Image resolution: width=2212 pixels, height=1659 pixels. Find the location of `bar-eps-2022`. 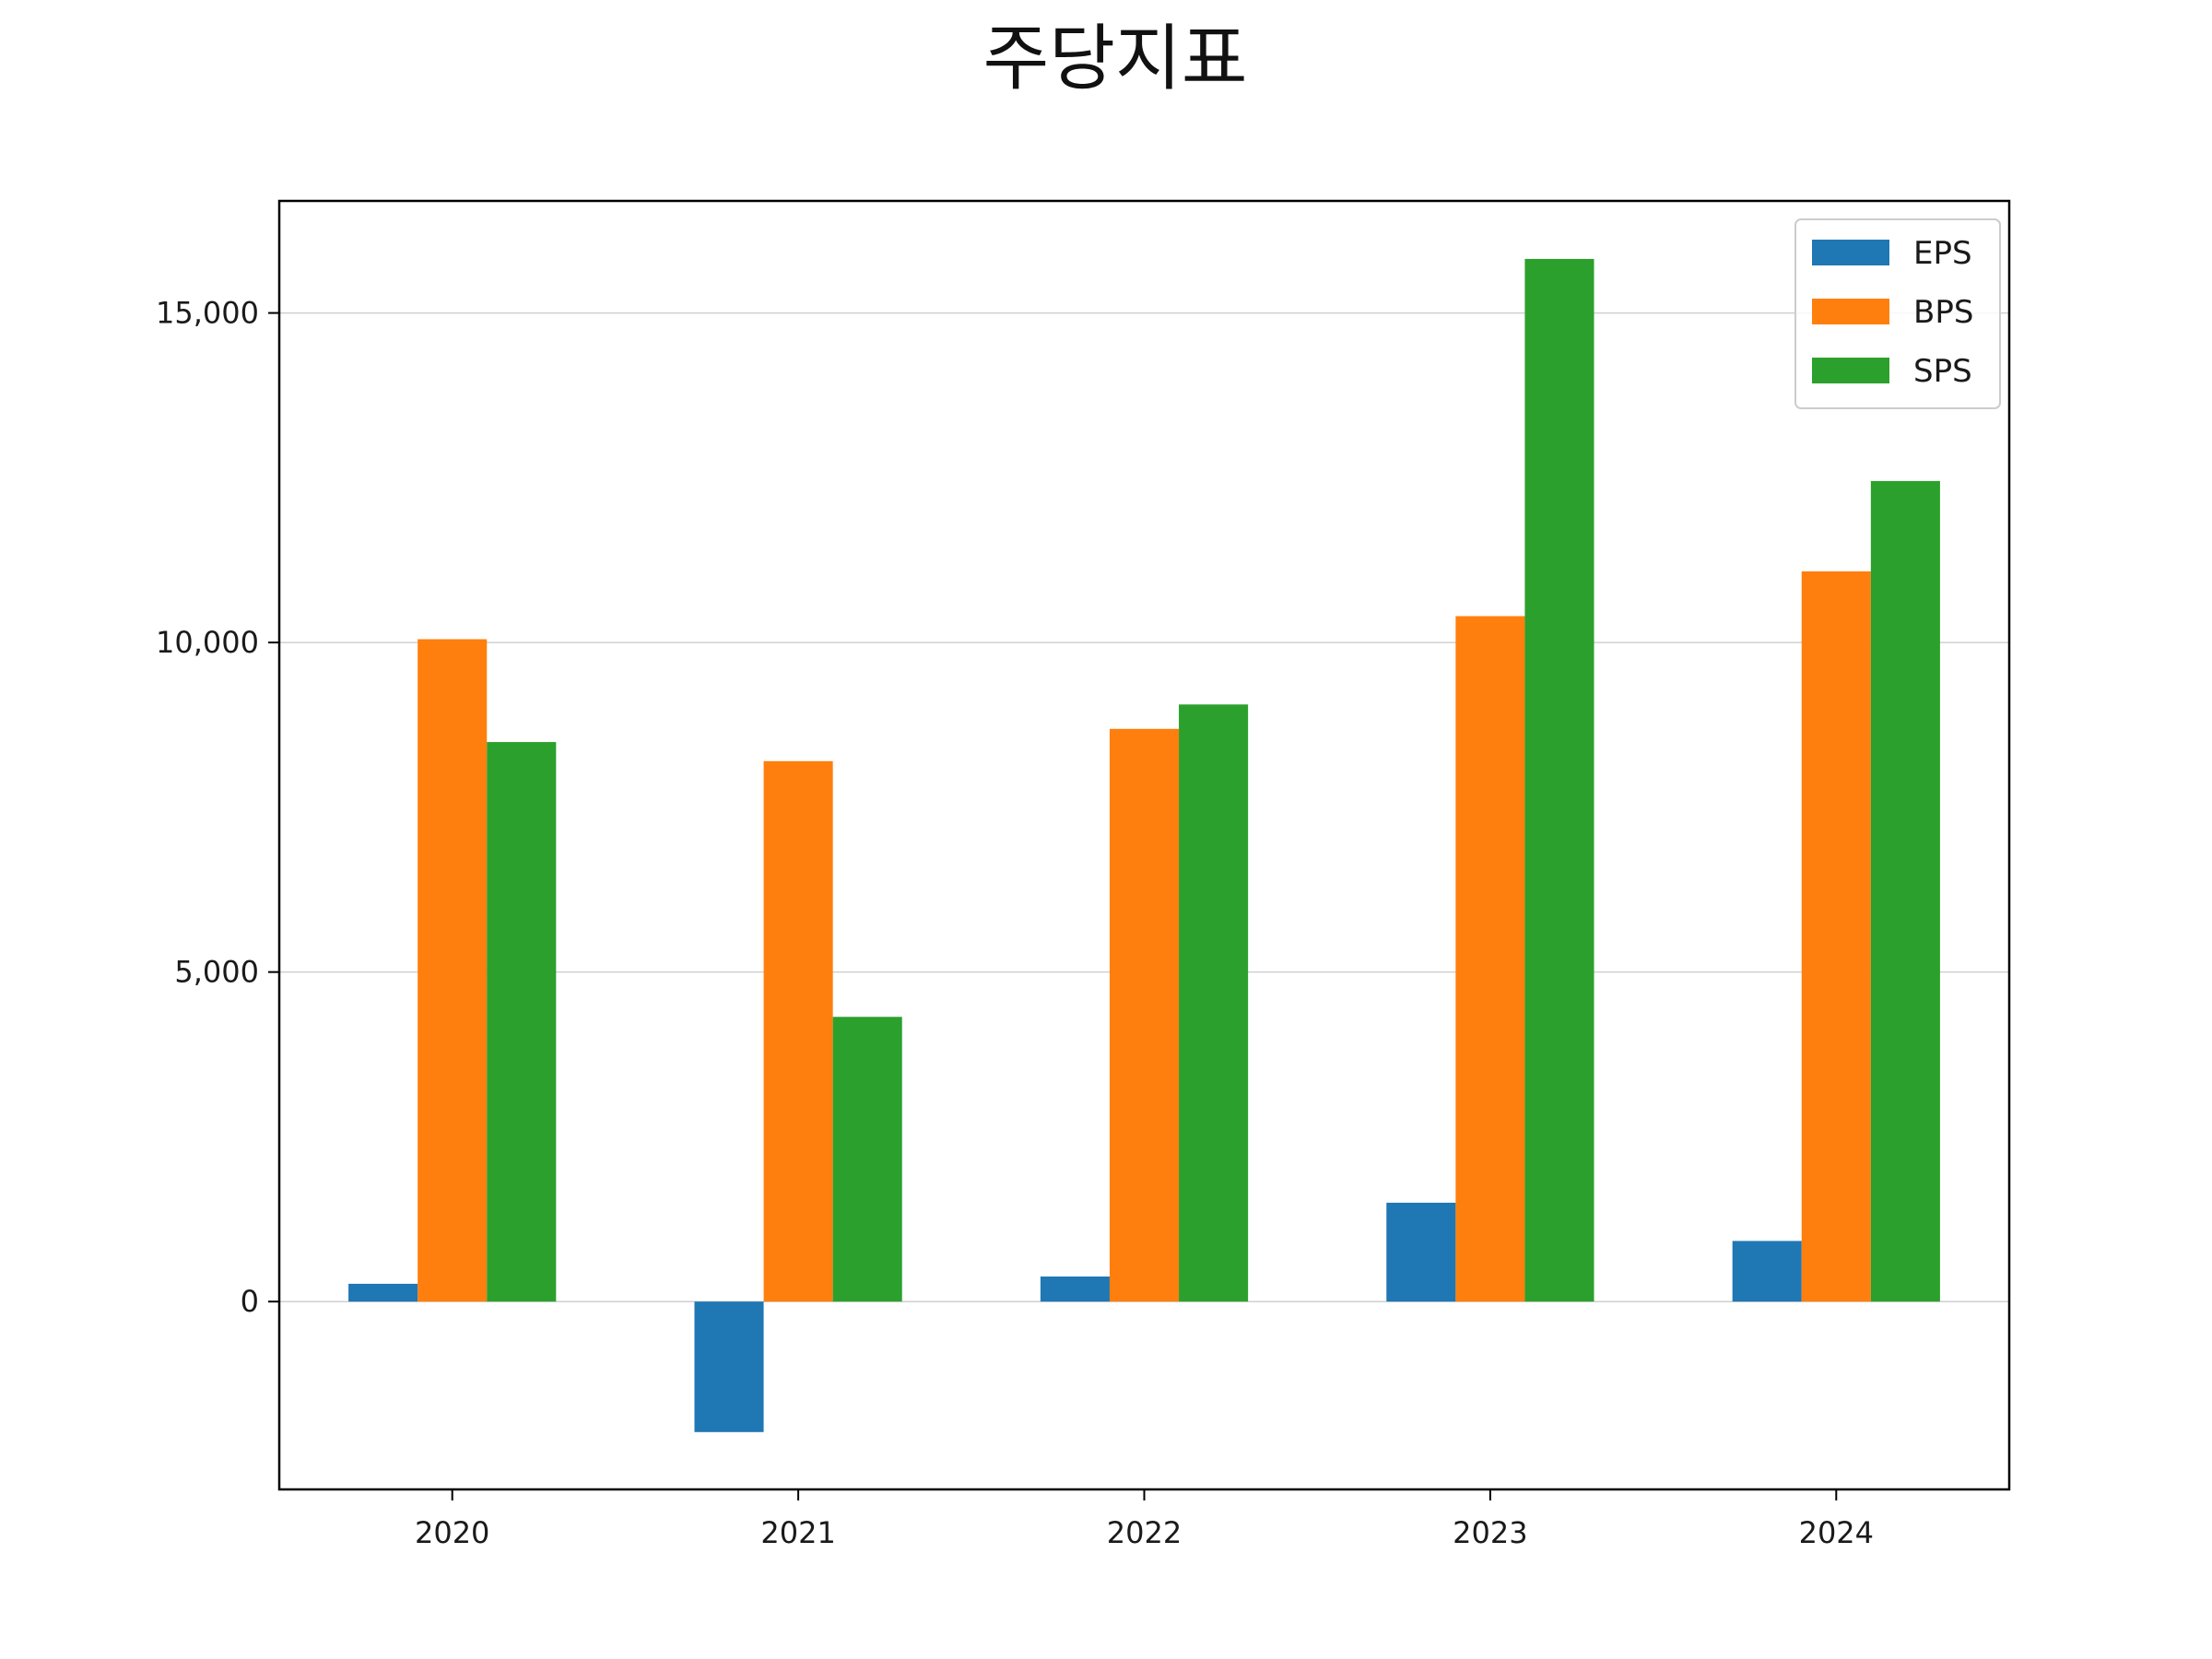

bar-eps-2022 is located at coordinates (1075, 1289).